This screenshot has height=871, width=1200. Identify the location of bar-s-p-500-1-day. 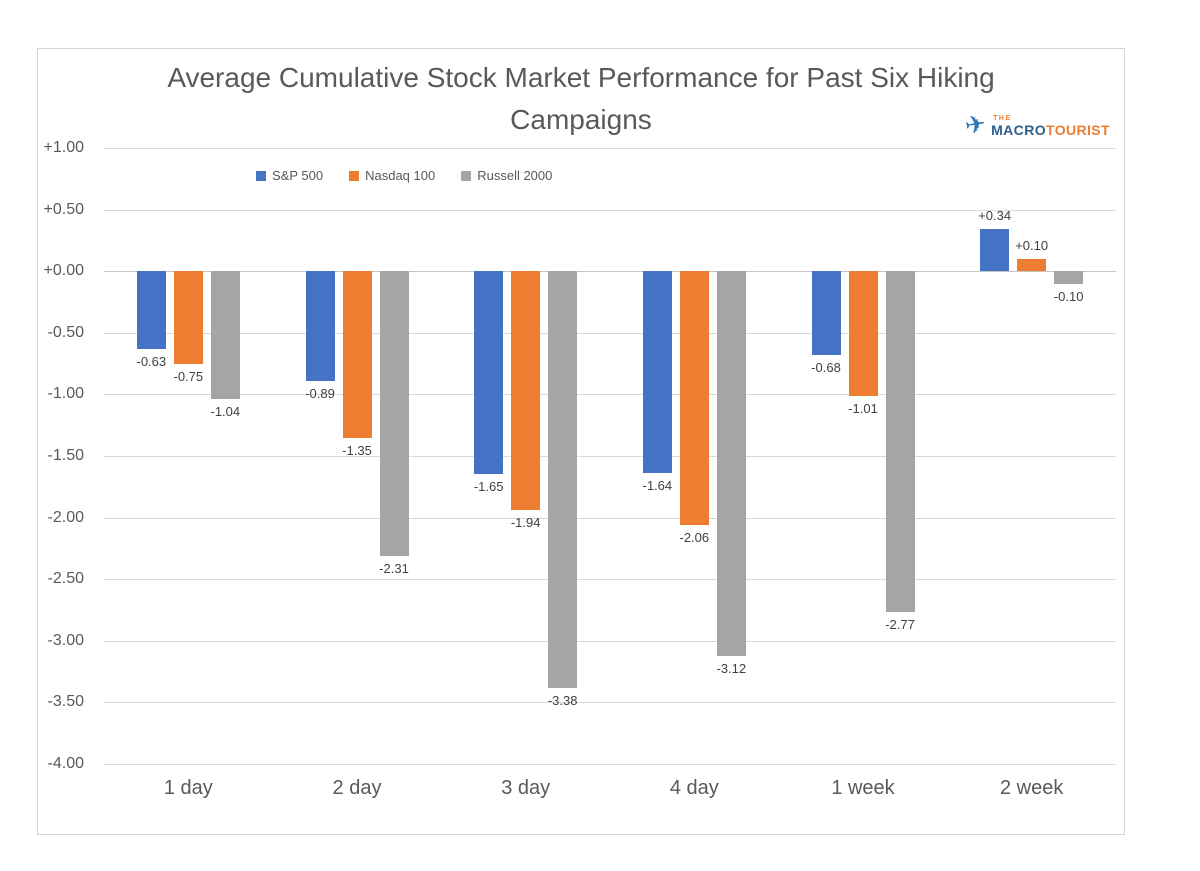
(151, 310).